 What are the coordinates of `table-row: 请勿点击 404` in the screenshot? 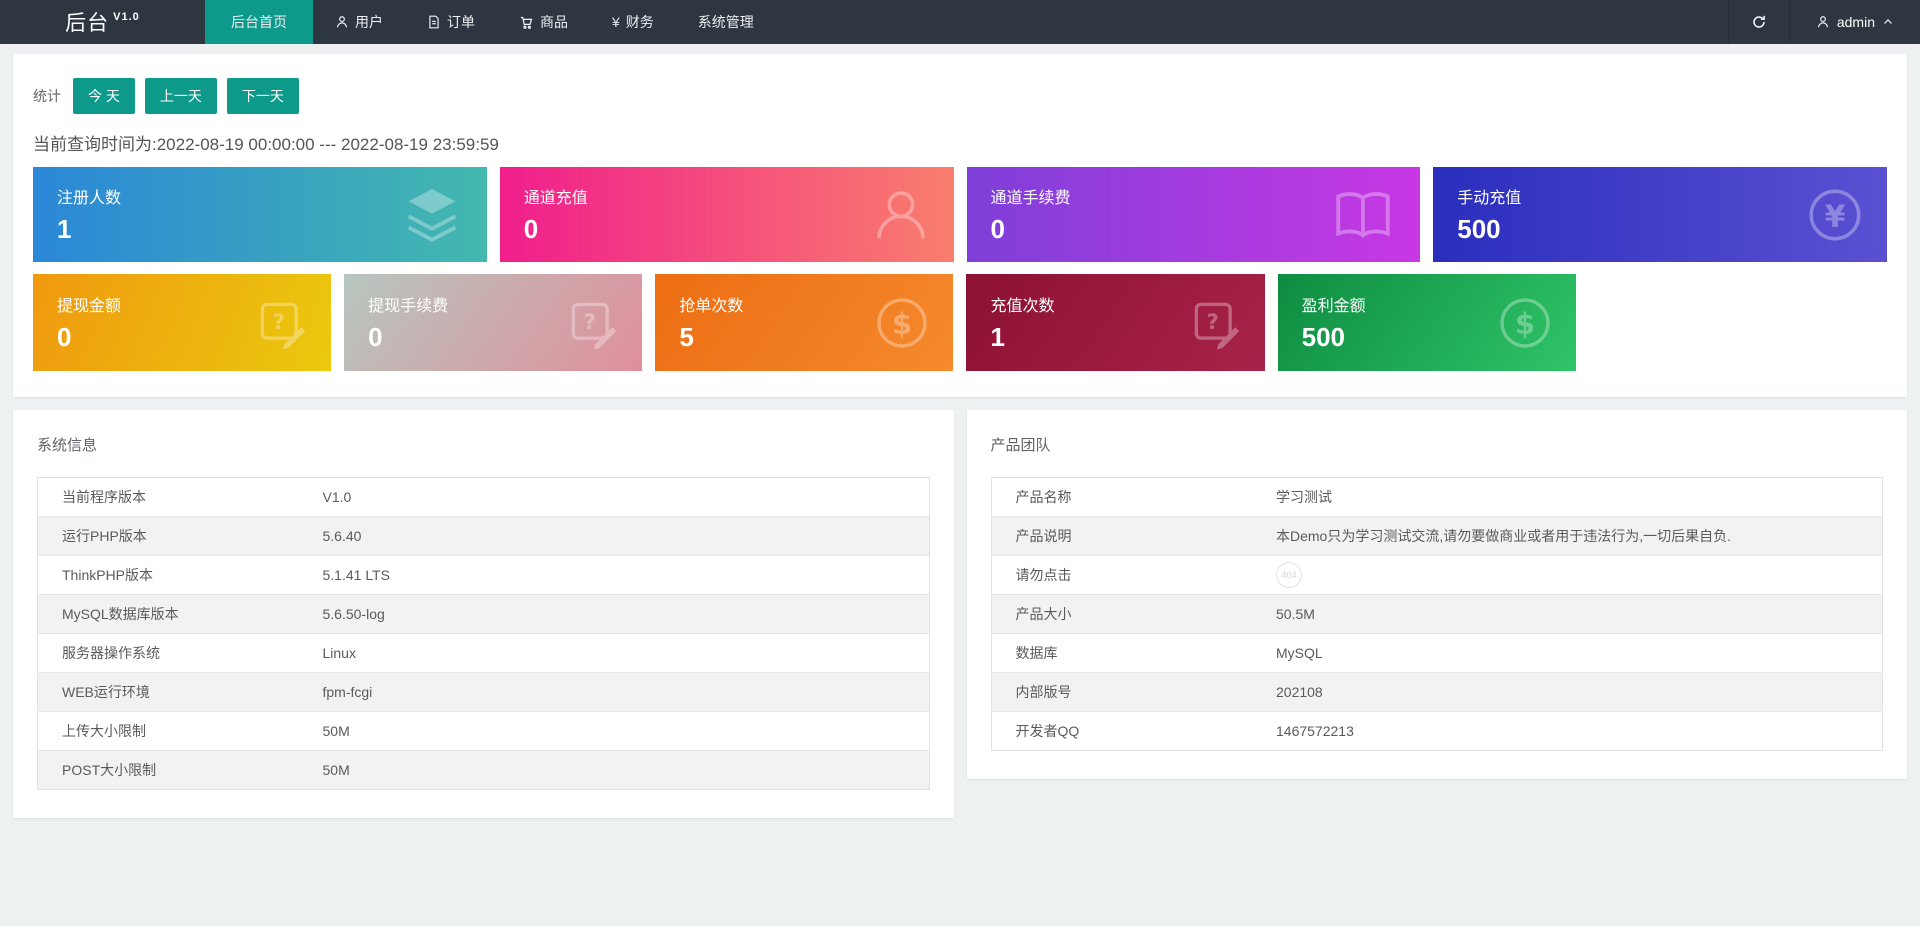 It's located at (1437, 575).